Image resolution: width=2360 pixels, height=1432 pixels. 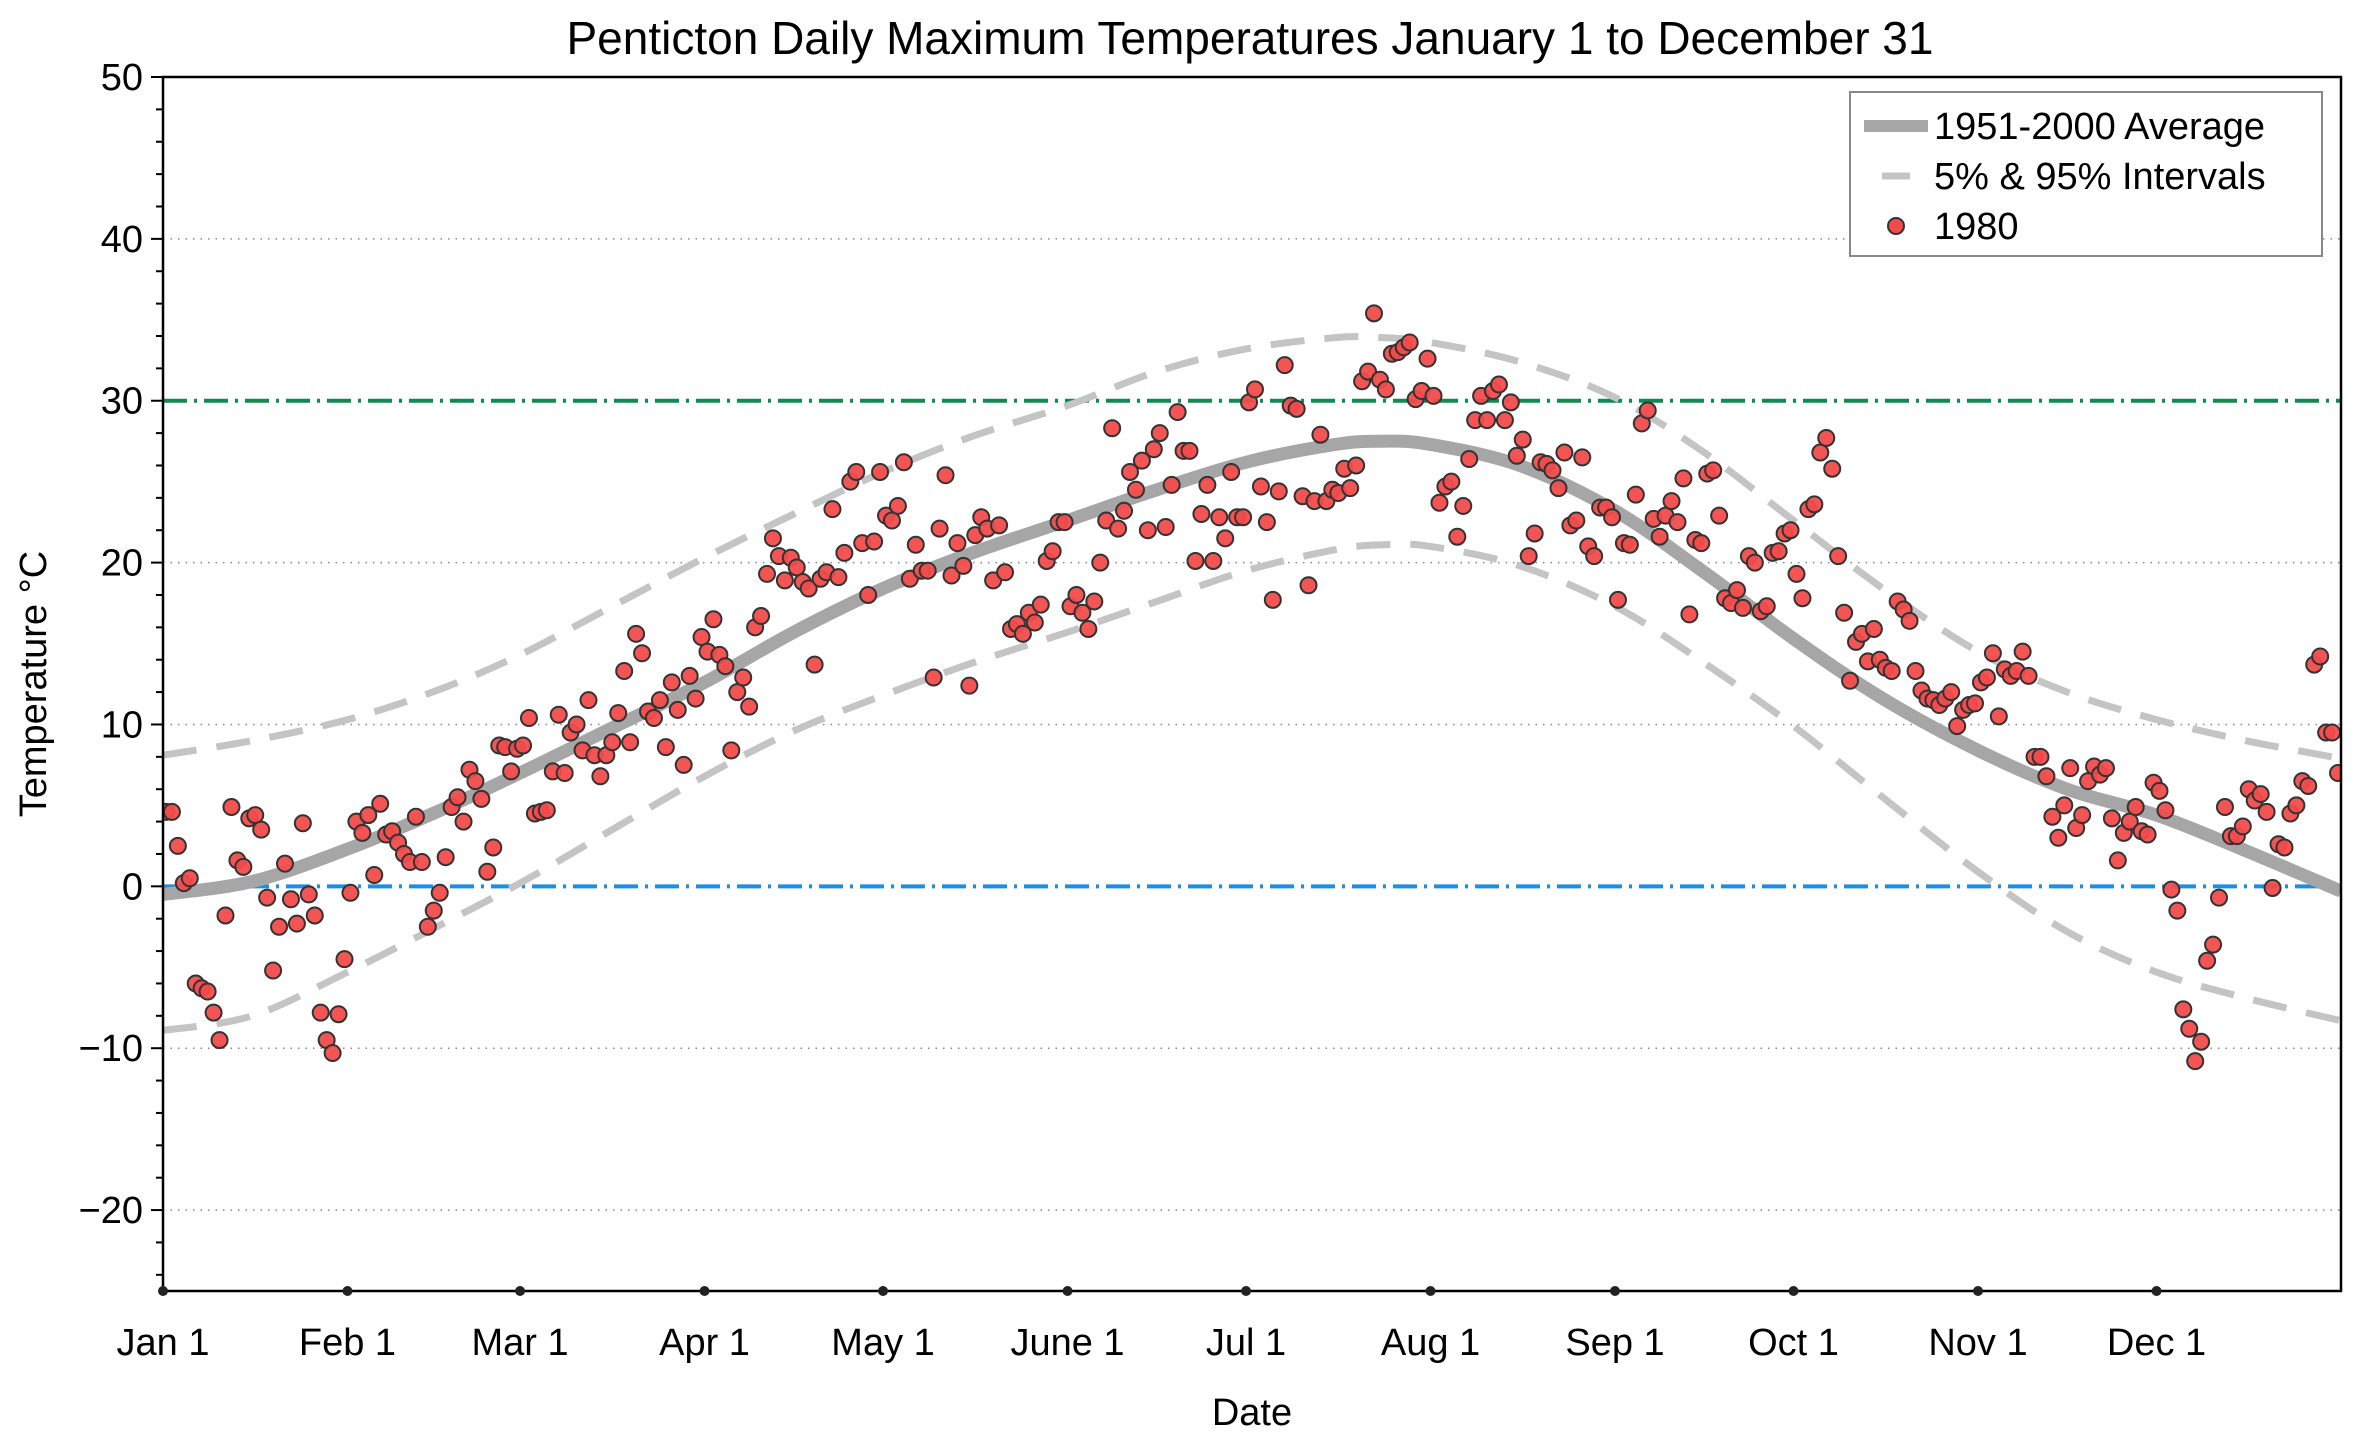 What do you see at coordinates (1896, 226) in the screenshot?
I see `legend-1980-marker` at bounding box center [1896, 226].